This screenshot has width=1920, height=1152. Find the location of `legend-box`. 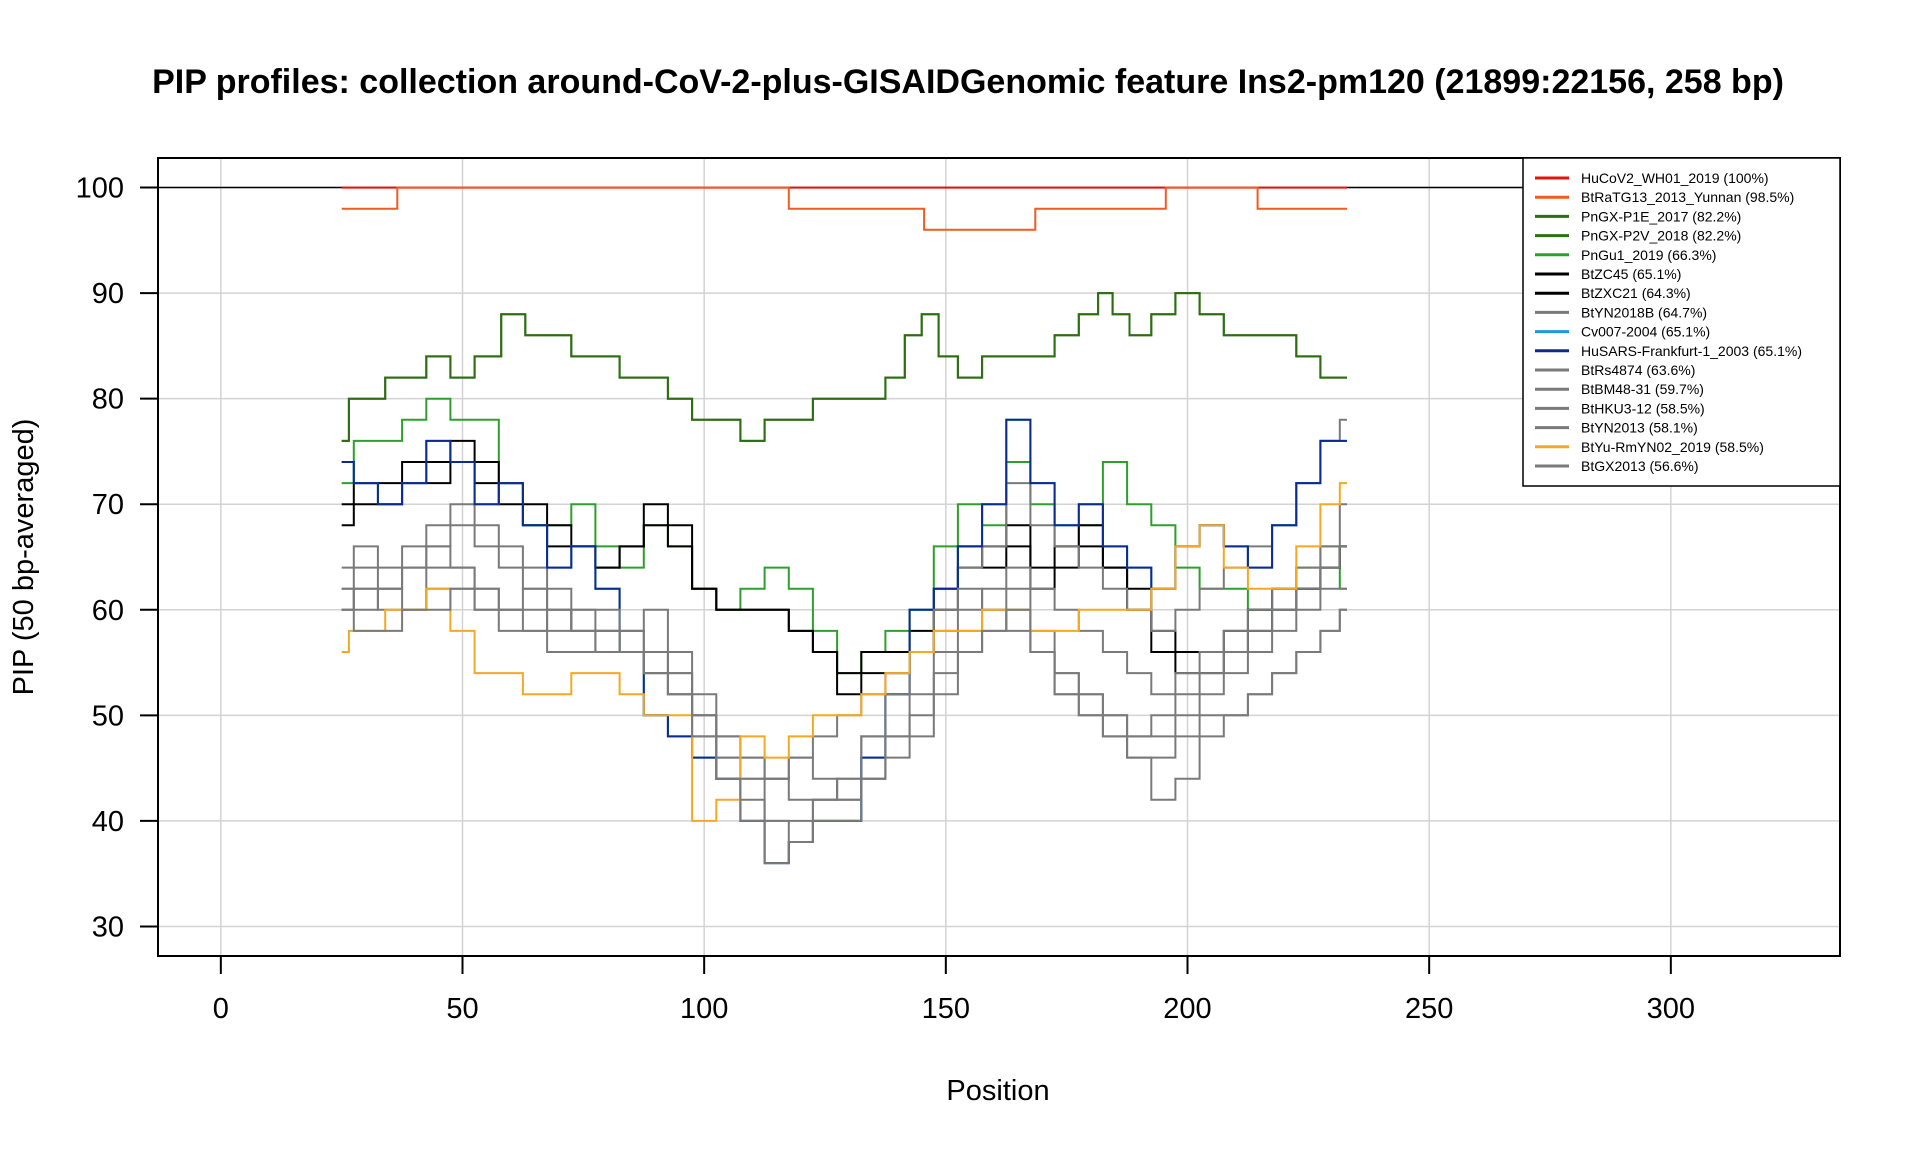

legend-box is located at coordinates (1681, 322).